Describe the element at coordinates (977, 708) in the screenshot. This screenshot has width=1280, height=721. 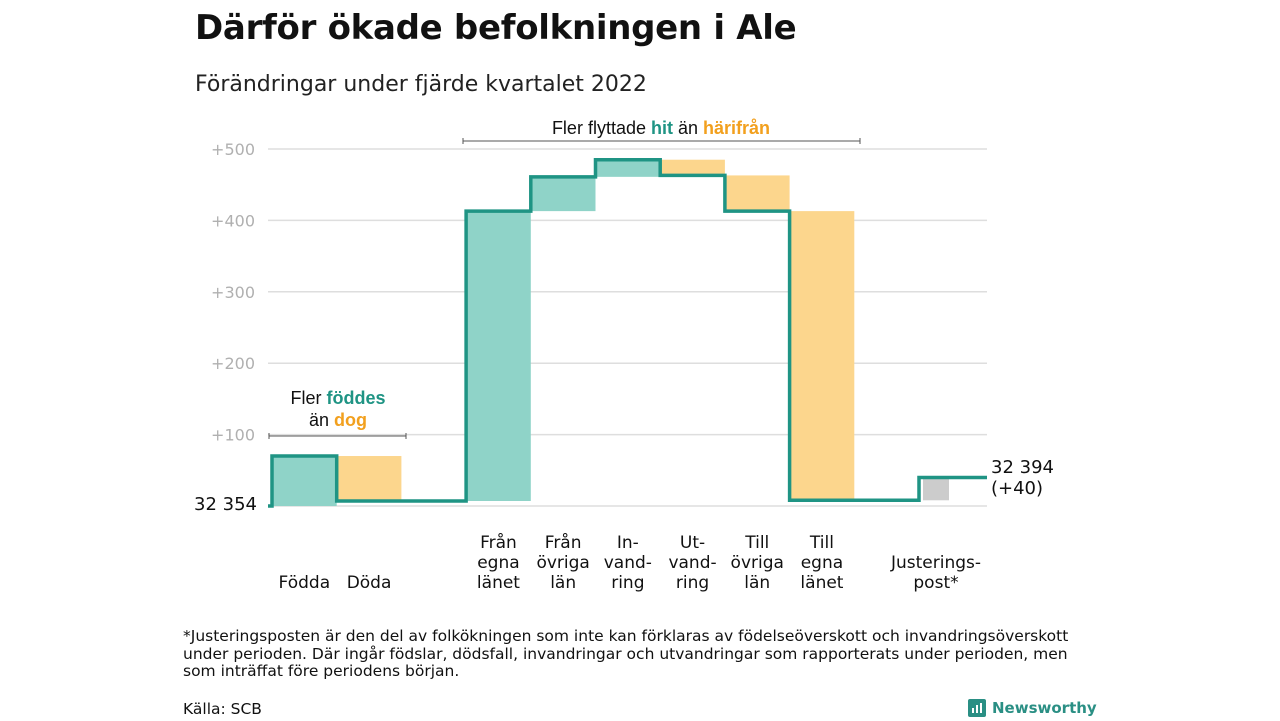
I see `bar-chart-icon` at that location.